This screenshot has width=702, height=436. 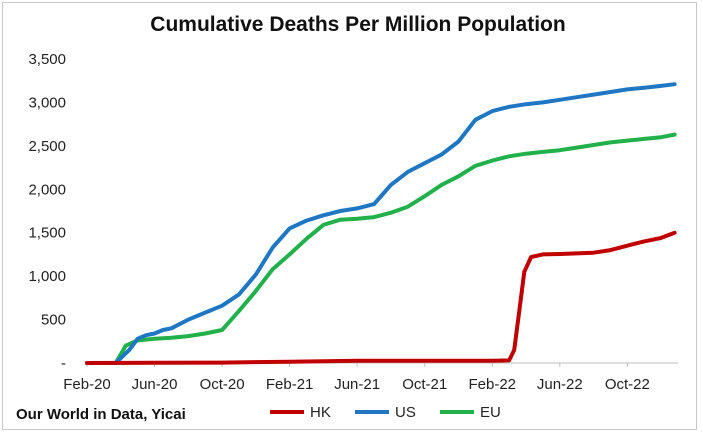 What do you see at coordinates (560, 384) in the screenshot?
I see `x-tick-label: Jun-22` at bounding box center [560, 384].